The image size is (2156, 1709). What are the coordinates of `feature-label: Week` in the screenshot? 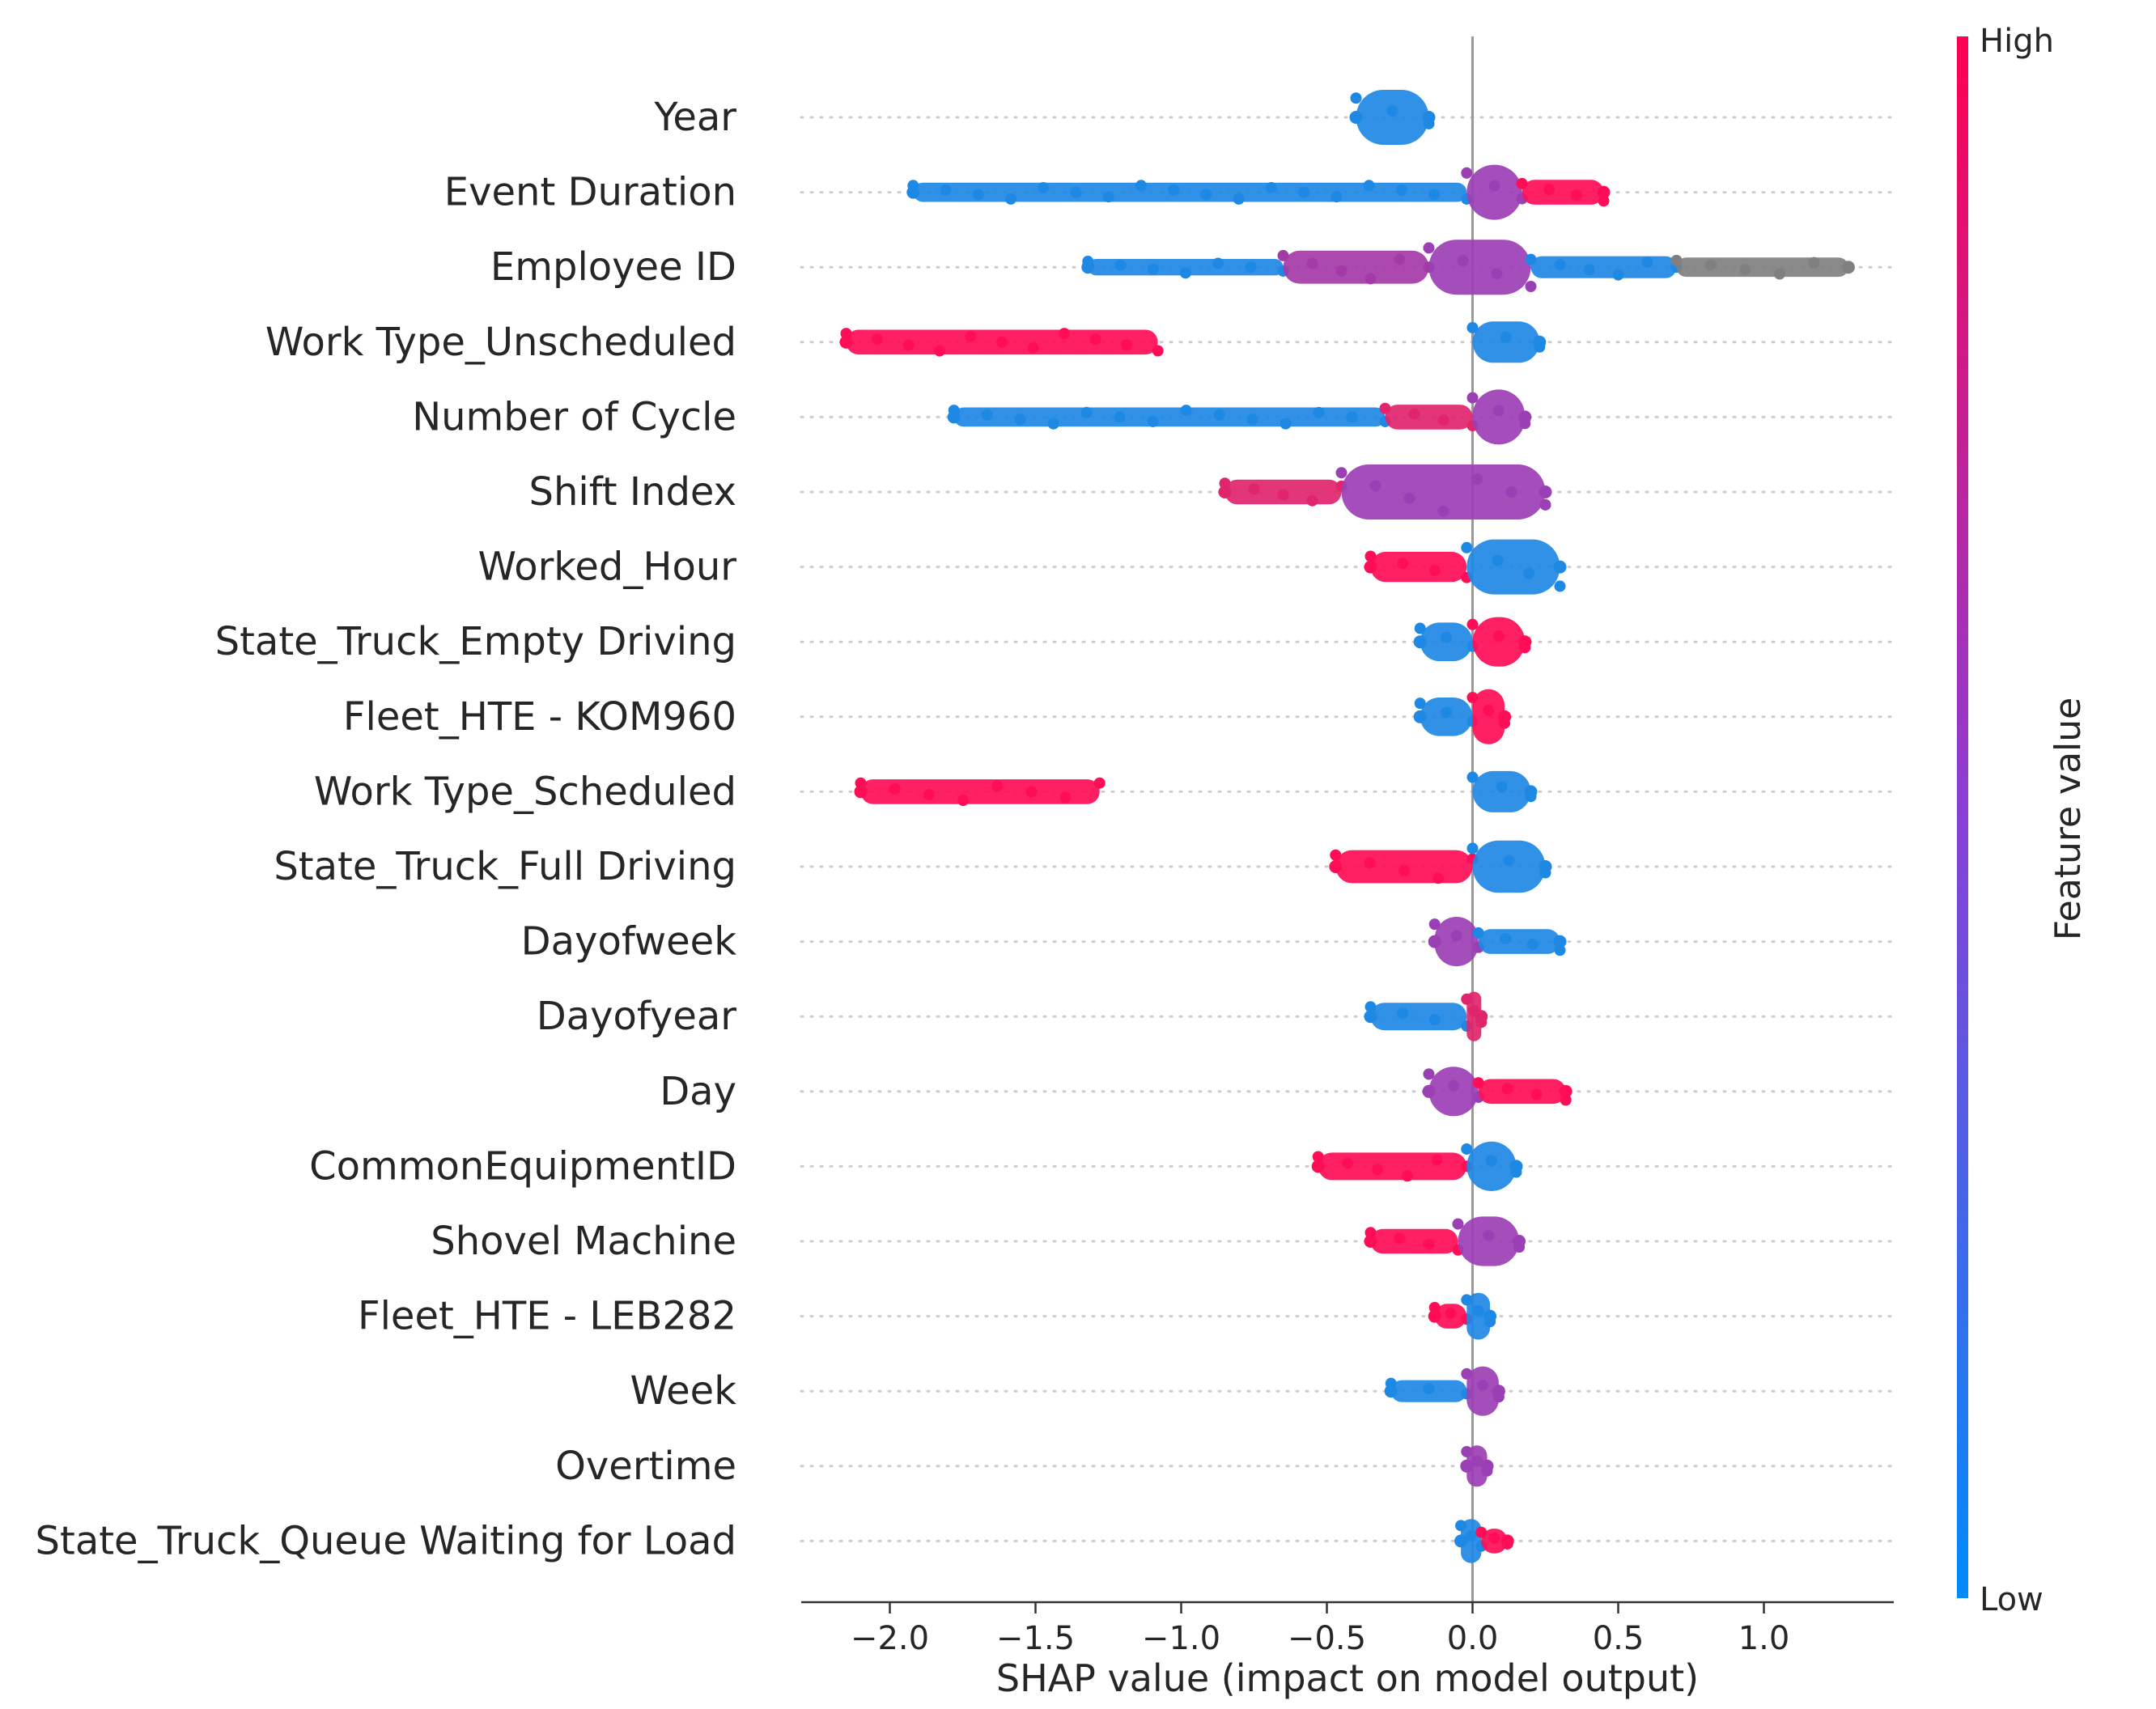 It's located at (683, 1391).